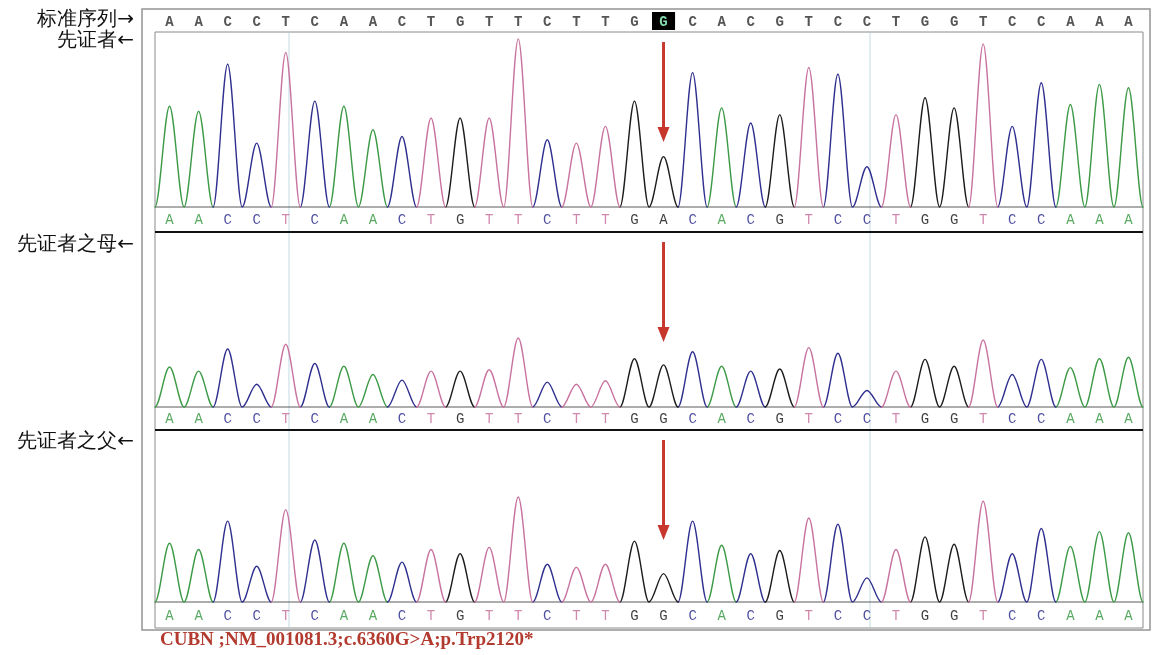  What do you see at coordinates (75, 243) in the screenshot?
I see `y-axis-title: 先证者之母←` at bounding box center [75, 243].